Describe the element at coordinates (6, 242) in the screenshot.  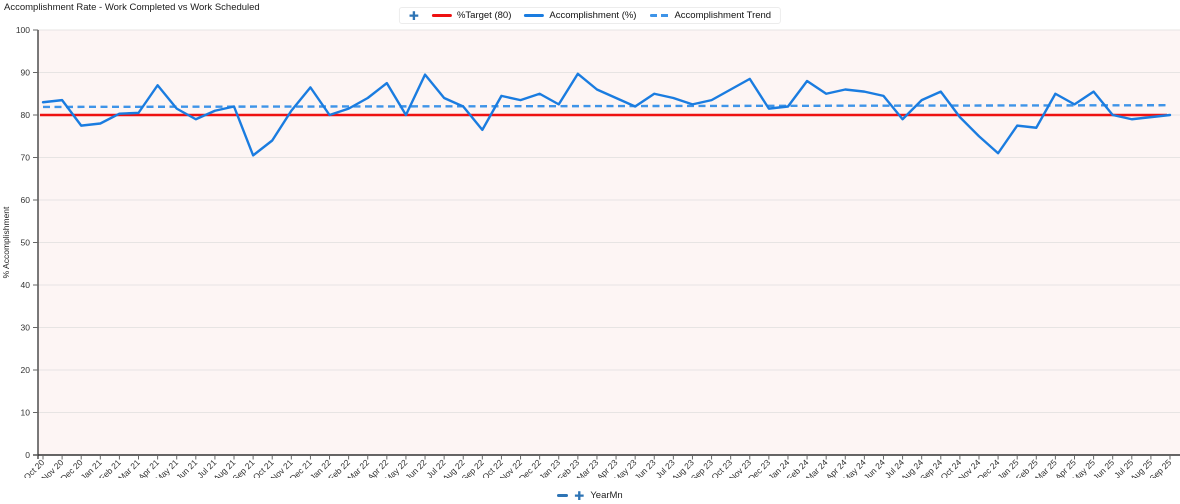
I see `svg-text: % Accomplishment` at that location.